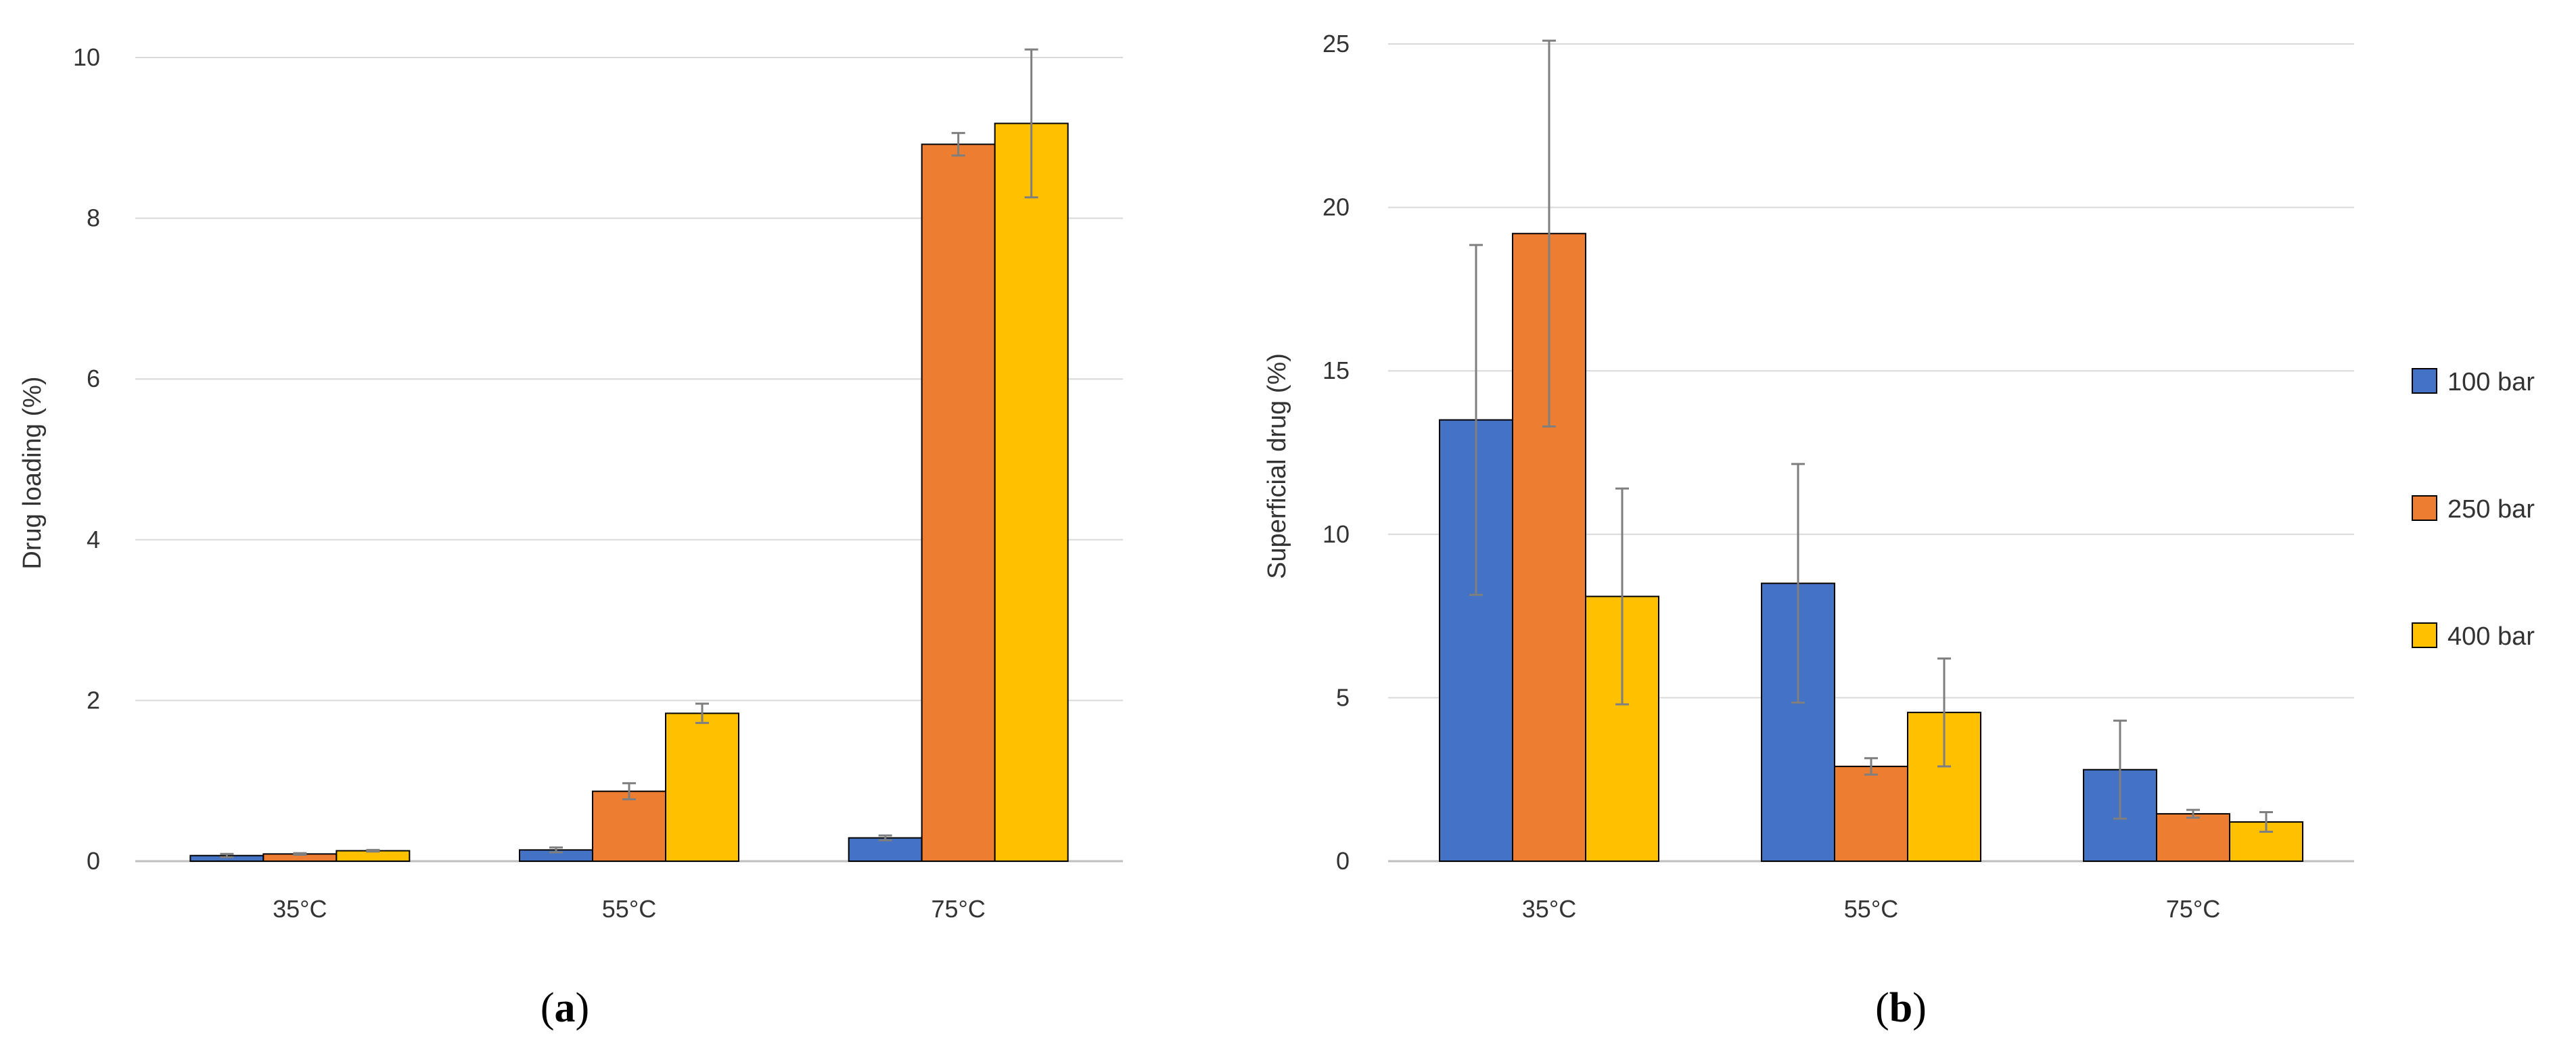 The width and height of the screenshot is (2576, 1054). Describe the element at coordinates (93, 539) in the screenshot. I see `y-tick-label: 4` at that location.